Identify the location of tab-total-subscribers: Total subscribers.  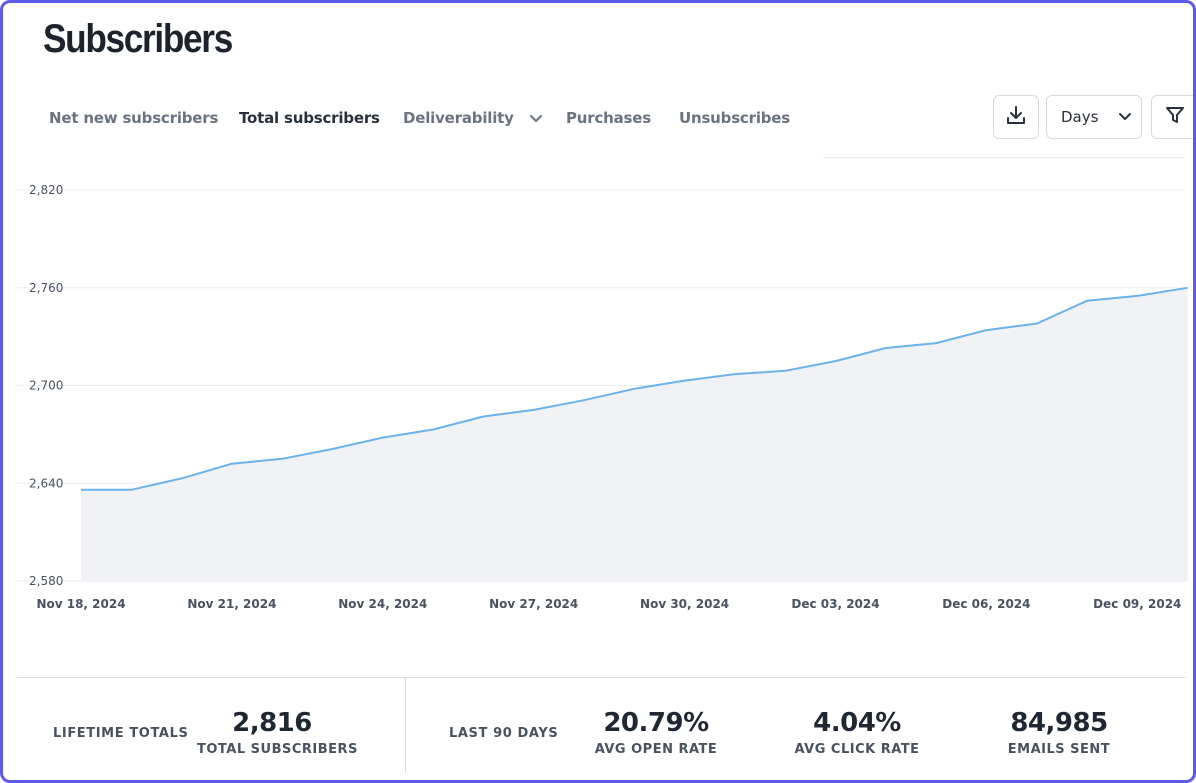
(309, 118).